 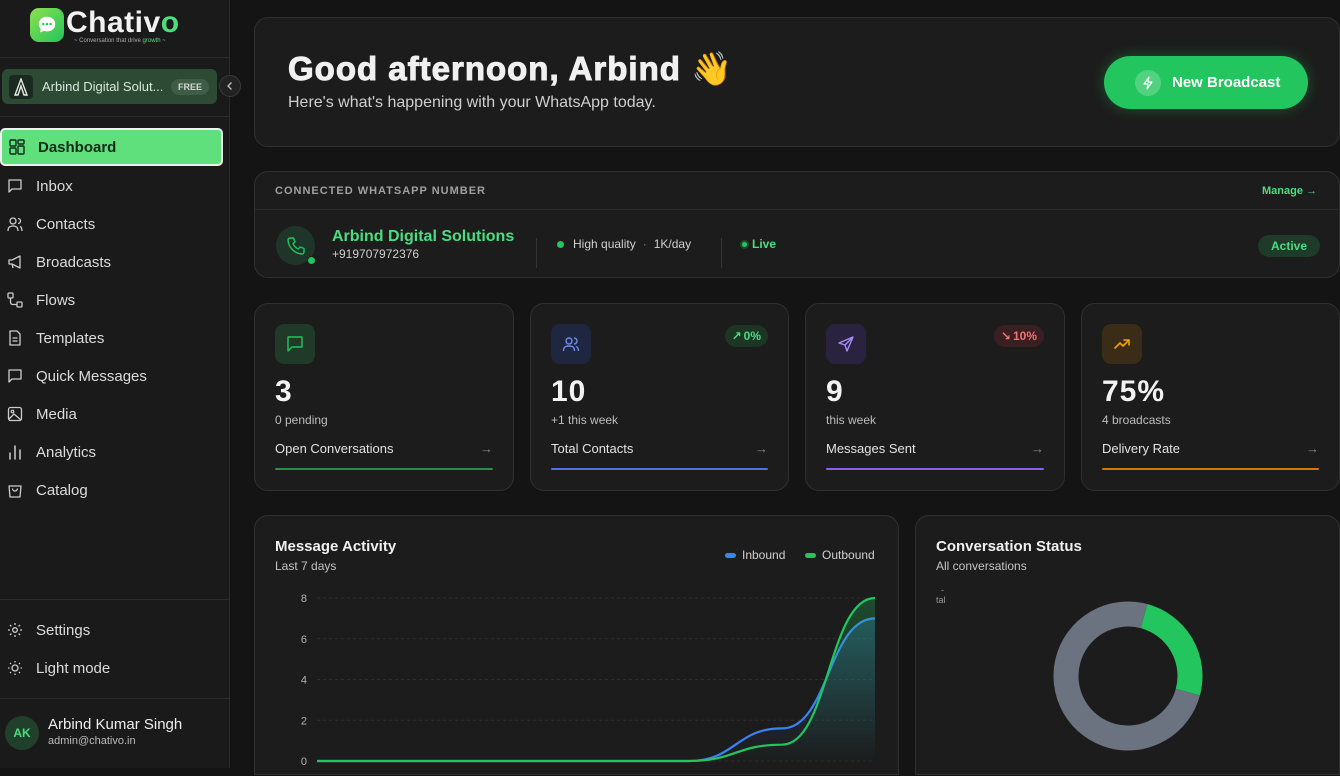 What do you see at coordinates (15, 186) in the screenshot?
I see `inbox-icon` at bounding box center [15, 186].